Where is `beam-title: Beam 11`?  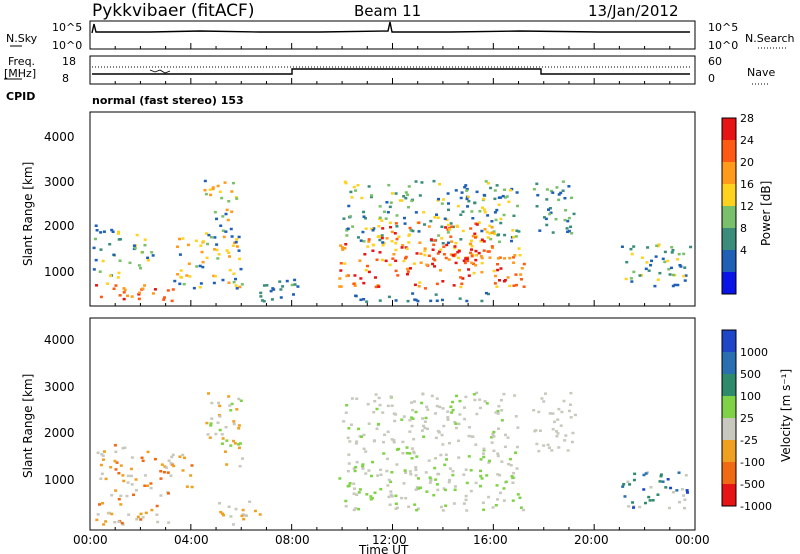 beam-title: Beam 11 is located at coordinates (387, 11).